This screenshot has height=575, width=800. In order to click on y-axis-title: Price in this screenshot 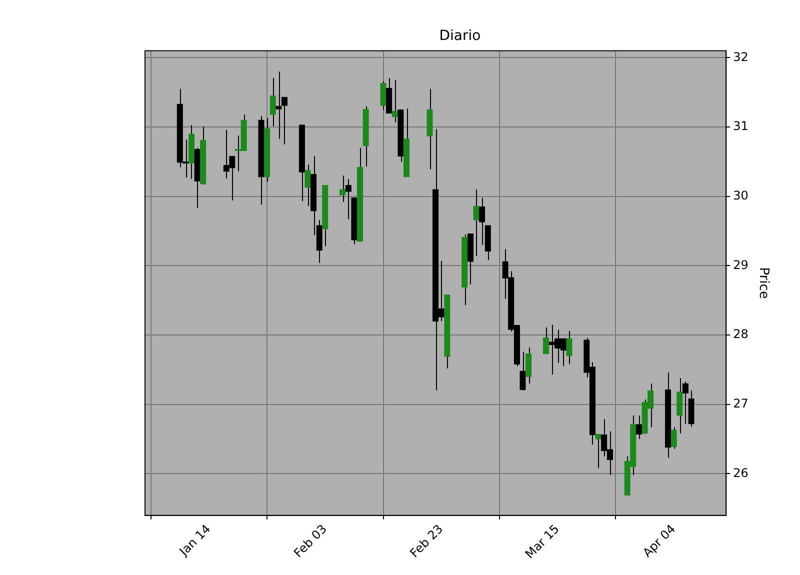, I will do `click(763, 283)`.